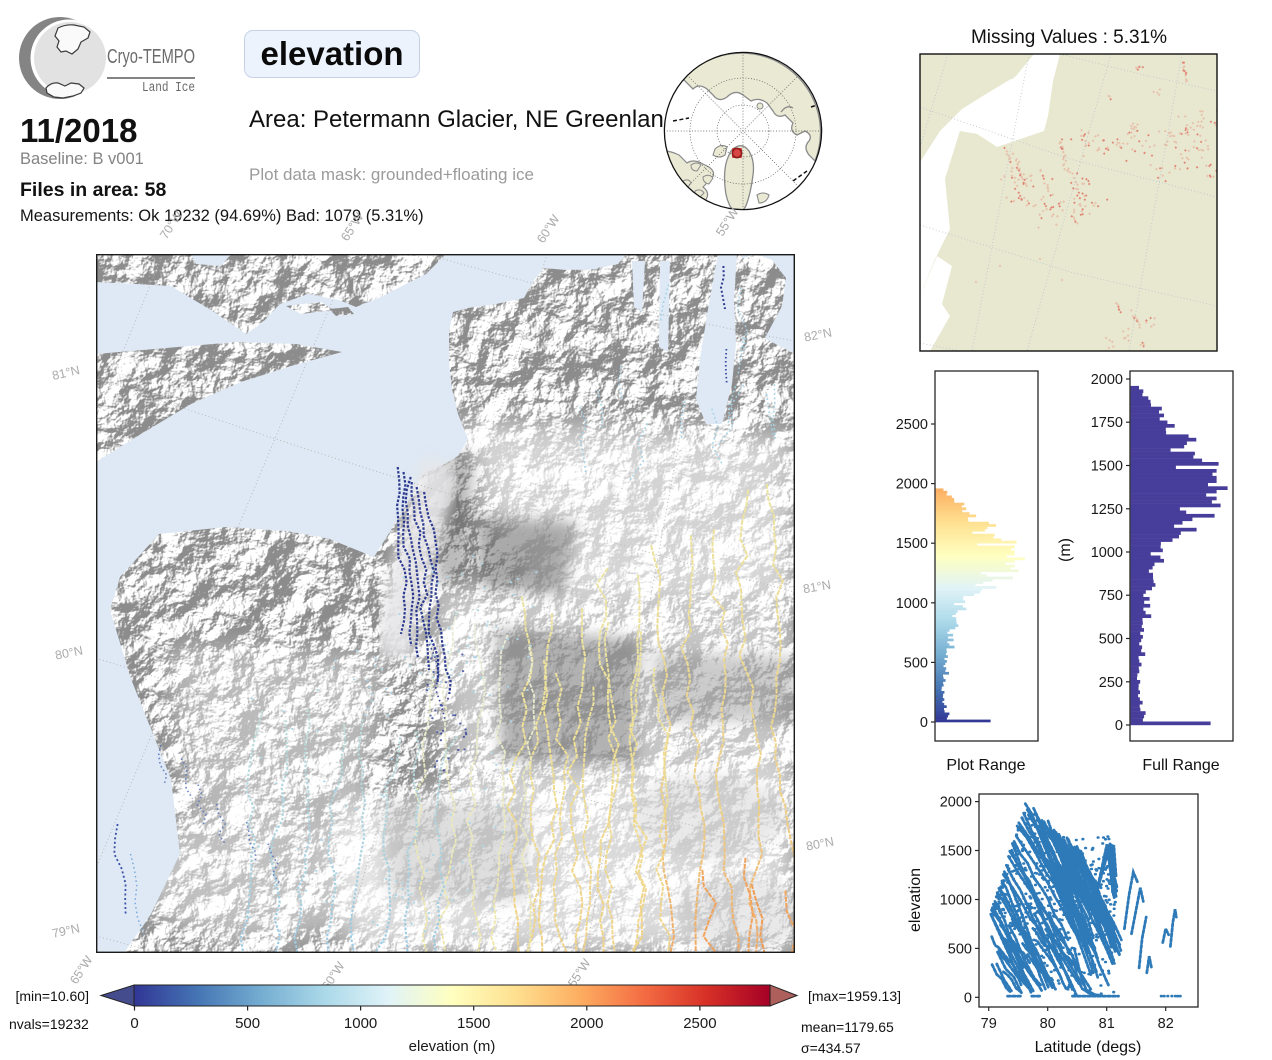 Image resolution: width=1272 pixels, height=1060 pixels. I want to click on svg-text: Land Ice, so click(168, 88).